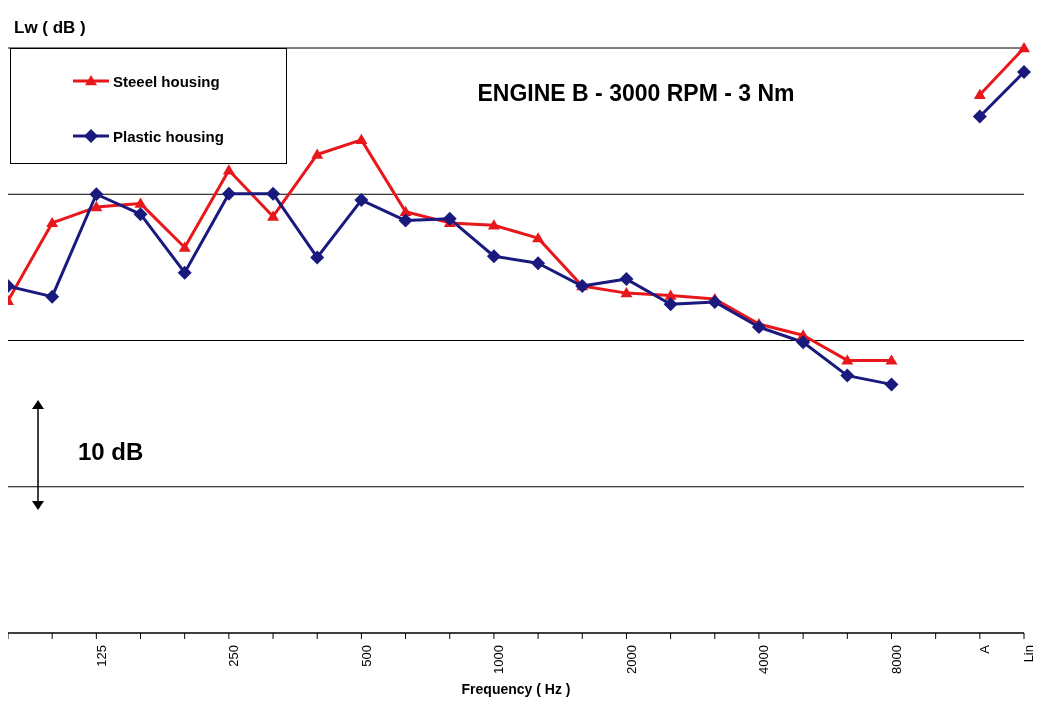  What do you see at coordinates (985, 649) in the screenshot?
I see `x-tick-label: A` at bounding box center [985, 649].